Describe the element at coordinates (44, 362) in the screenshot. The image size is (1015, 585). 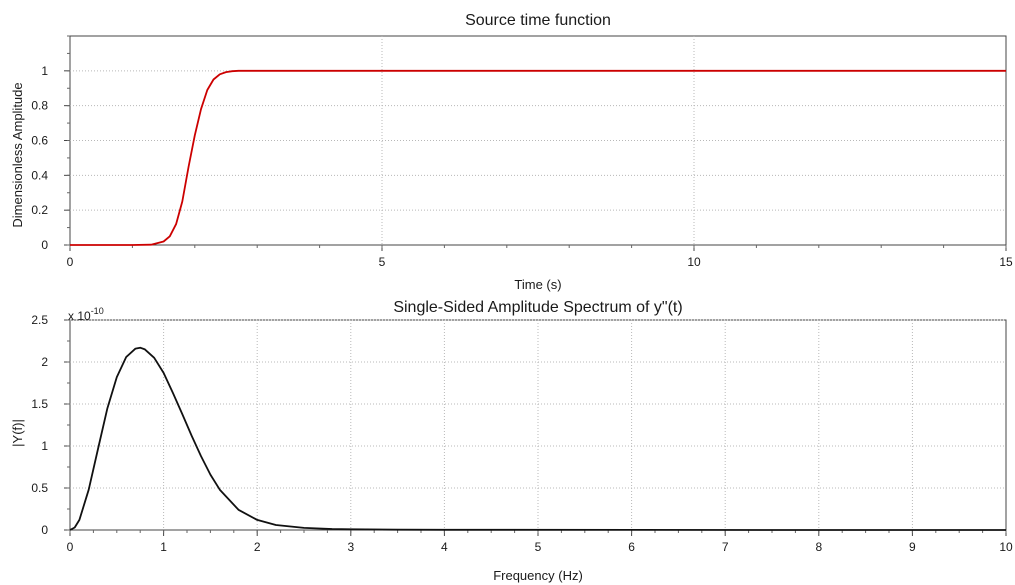
I see `y-tick-label: 2` at that location.